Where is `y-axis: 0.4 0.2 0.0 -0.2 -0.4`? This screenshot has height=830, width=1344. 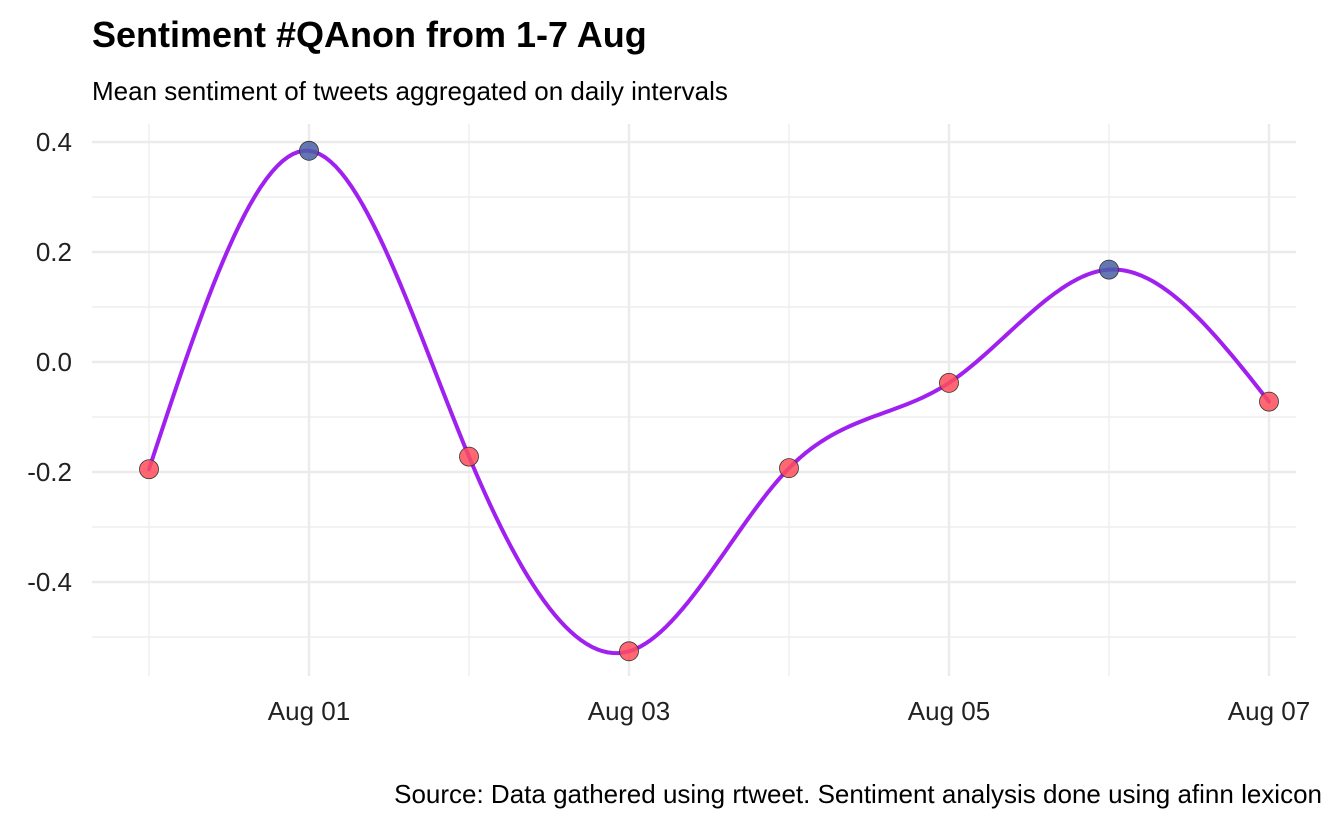
y-axis: 0.4 0.2 0.0 -0.2 -0.4 is located at coordinates (49, 362).